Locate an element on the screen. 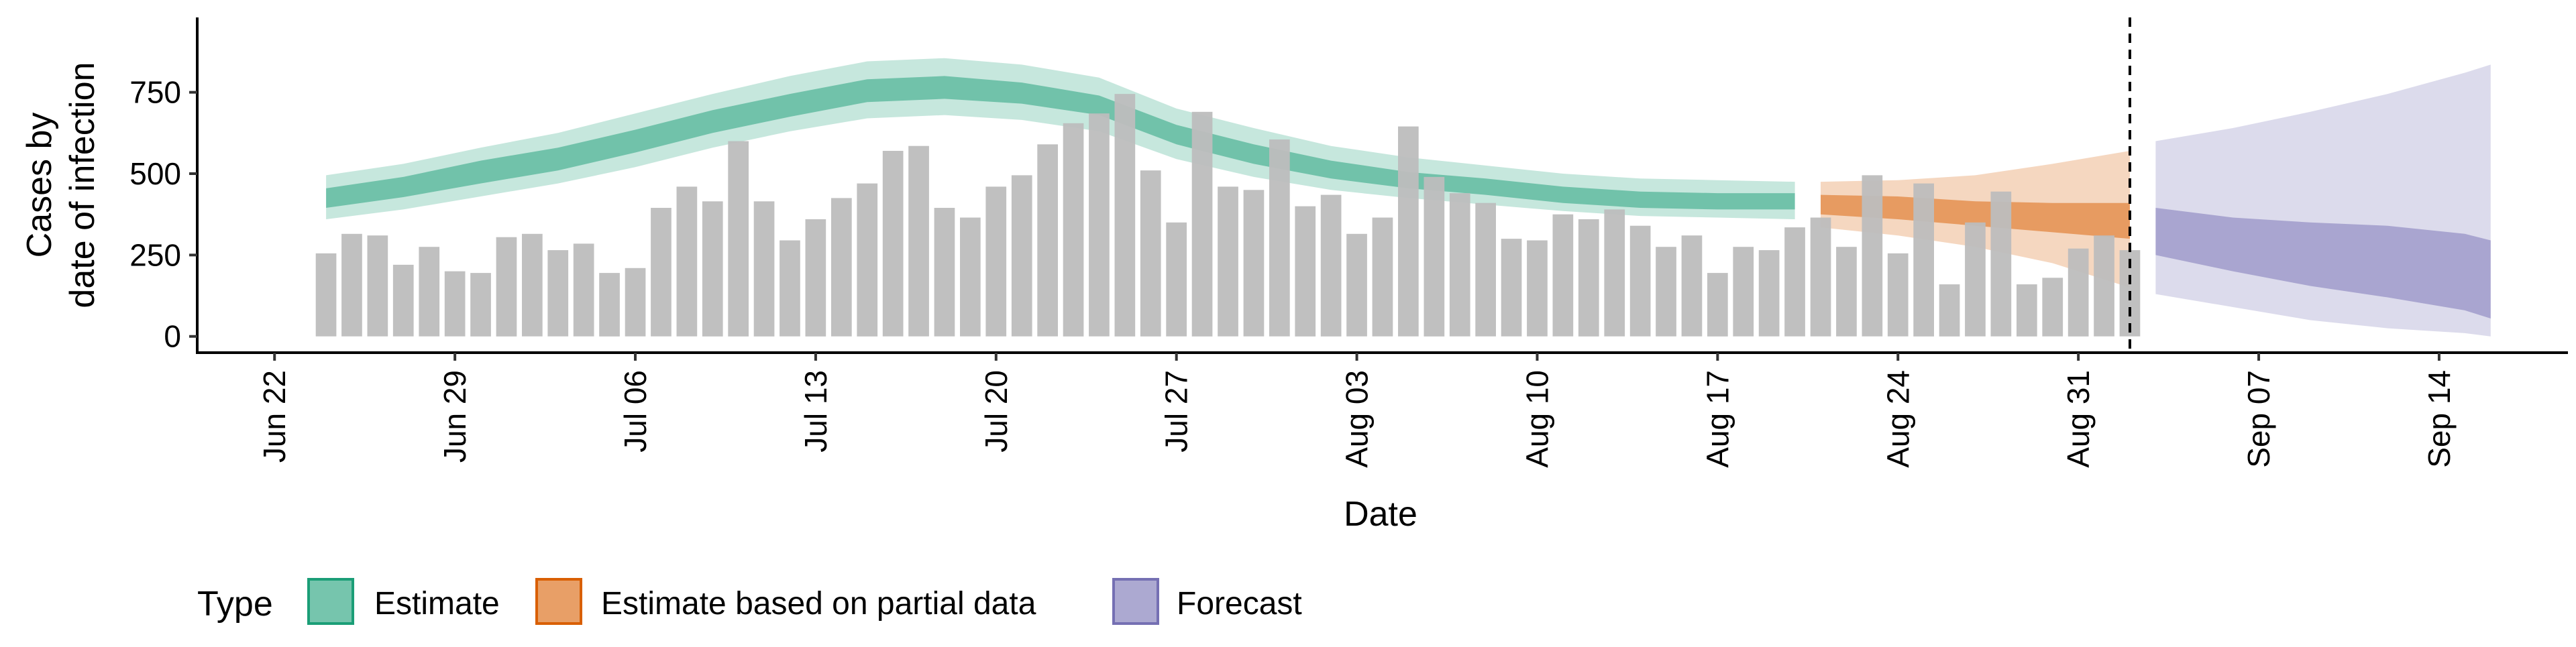 The height and width of the screenshot is (647, 2576). x-tick-label: Jun 22 is located at coordinates (274, 417).